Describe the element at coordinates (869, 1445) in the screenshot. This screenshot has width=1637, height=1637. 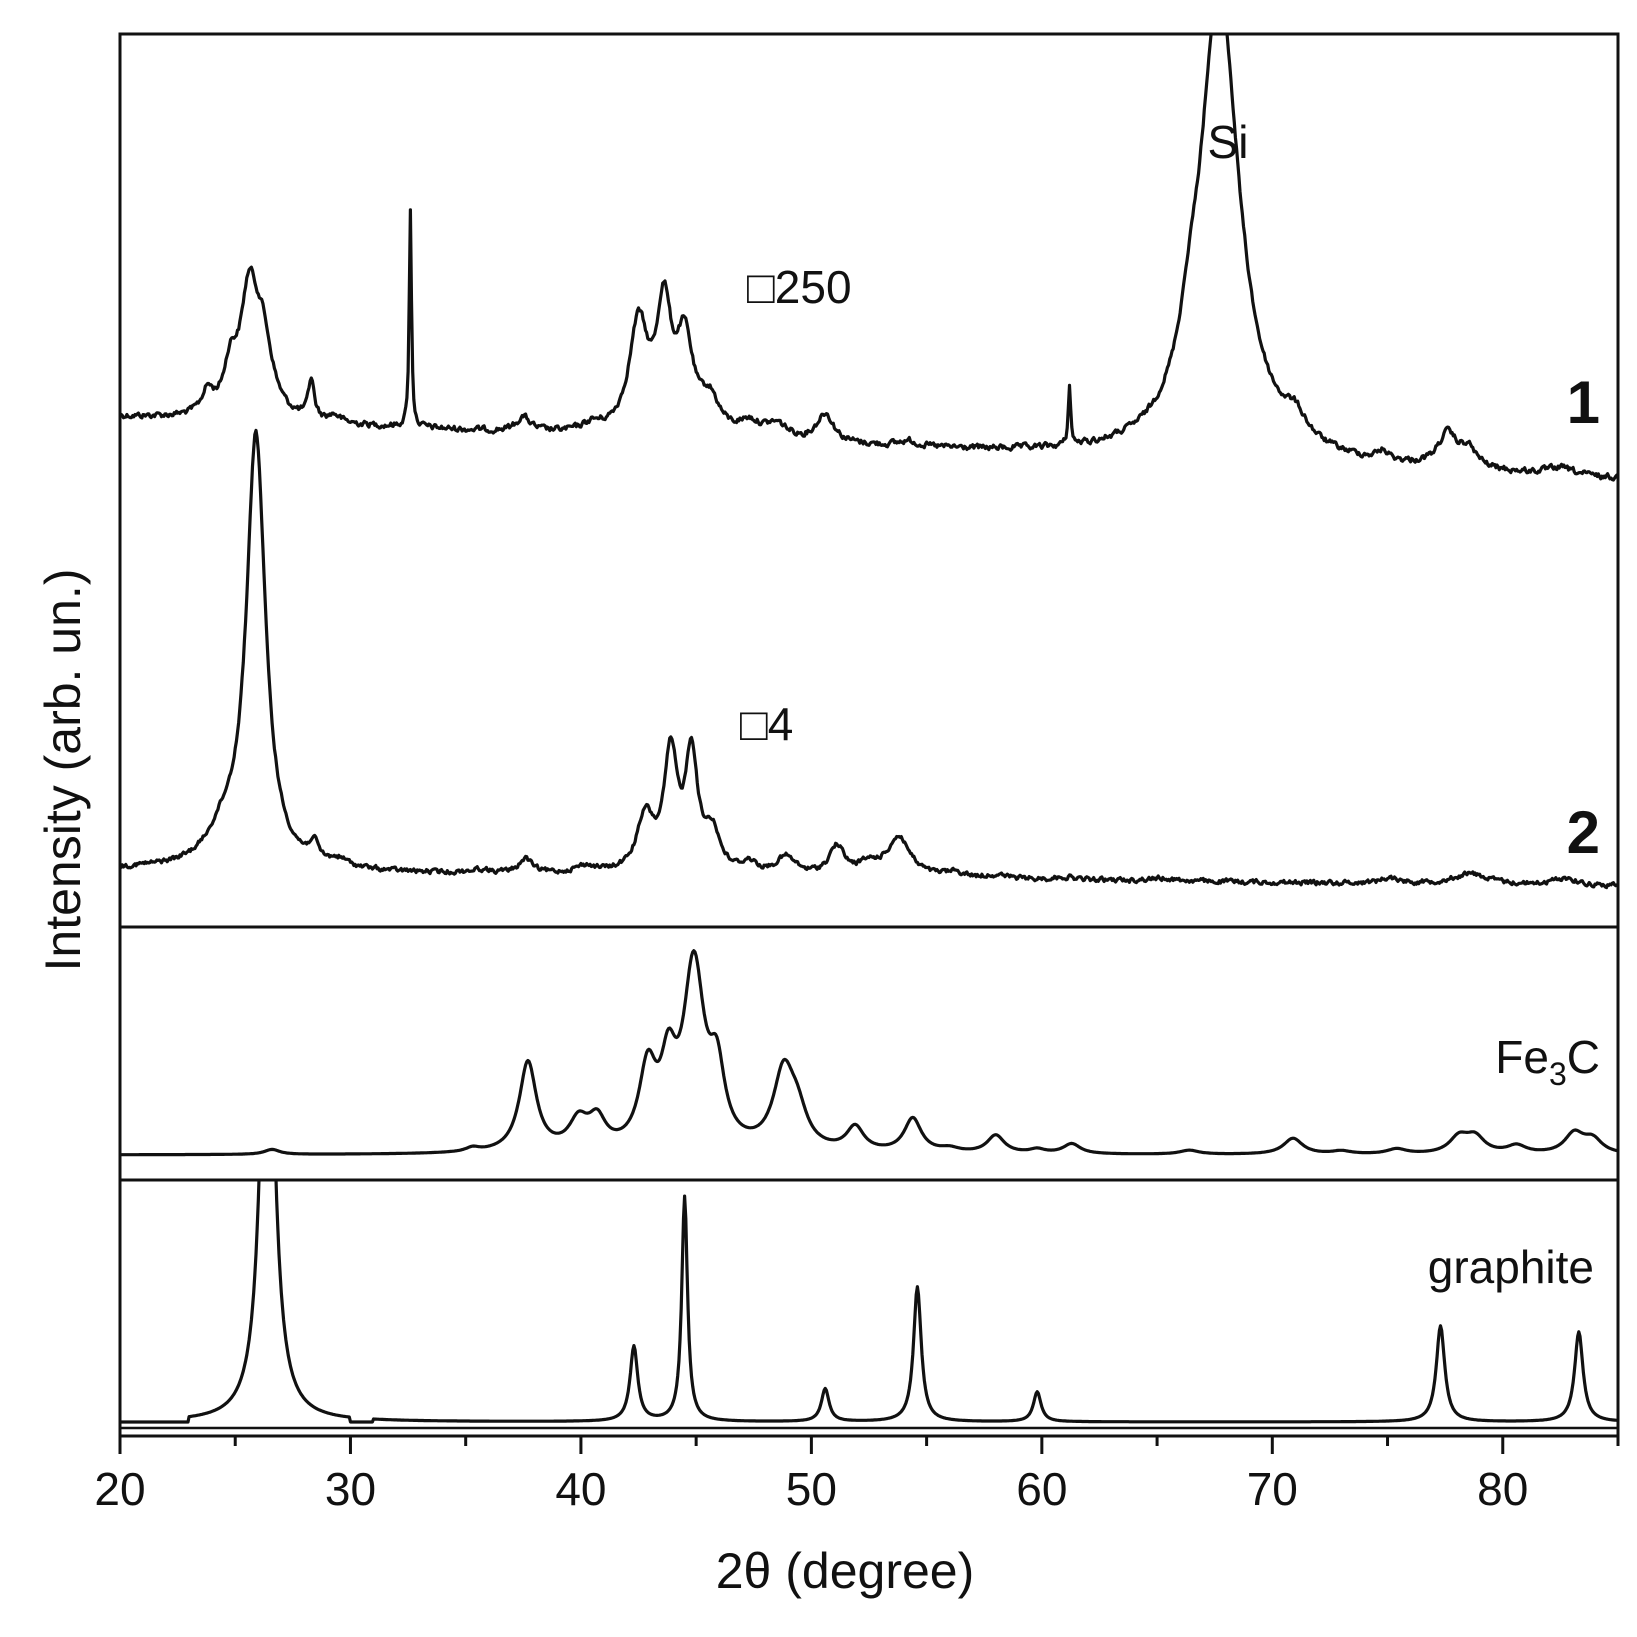
I see `x-axis-ticks` at that location.